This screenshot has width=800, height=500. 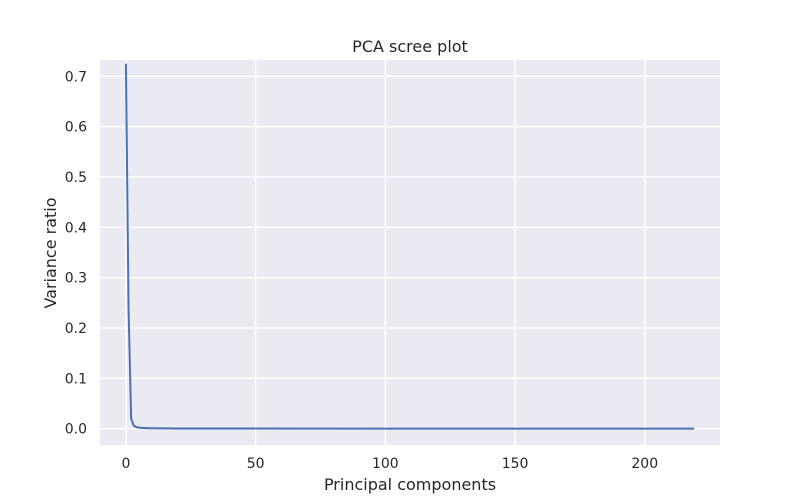 I want to click on y-tick-label: 0.5, so click(x=76, y=178).